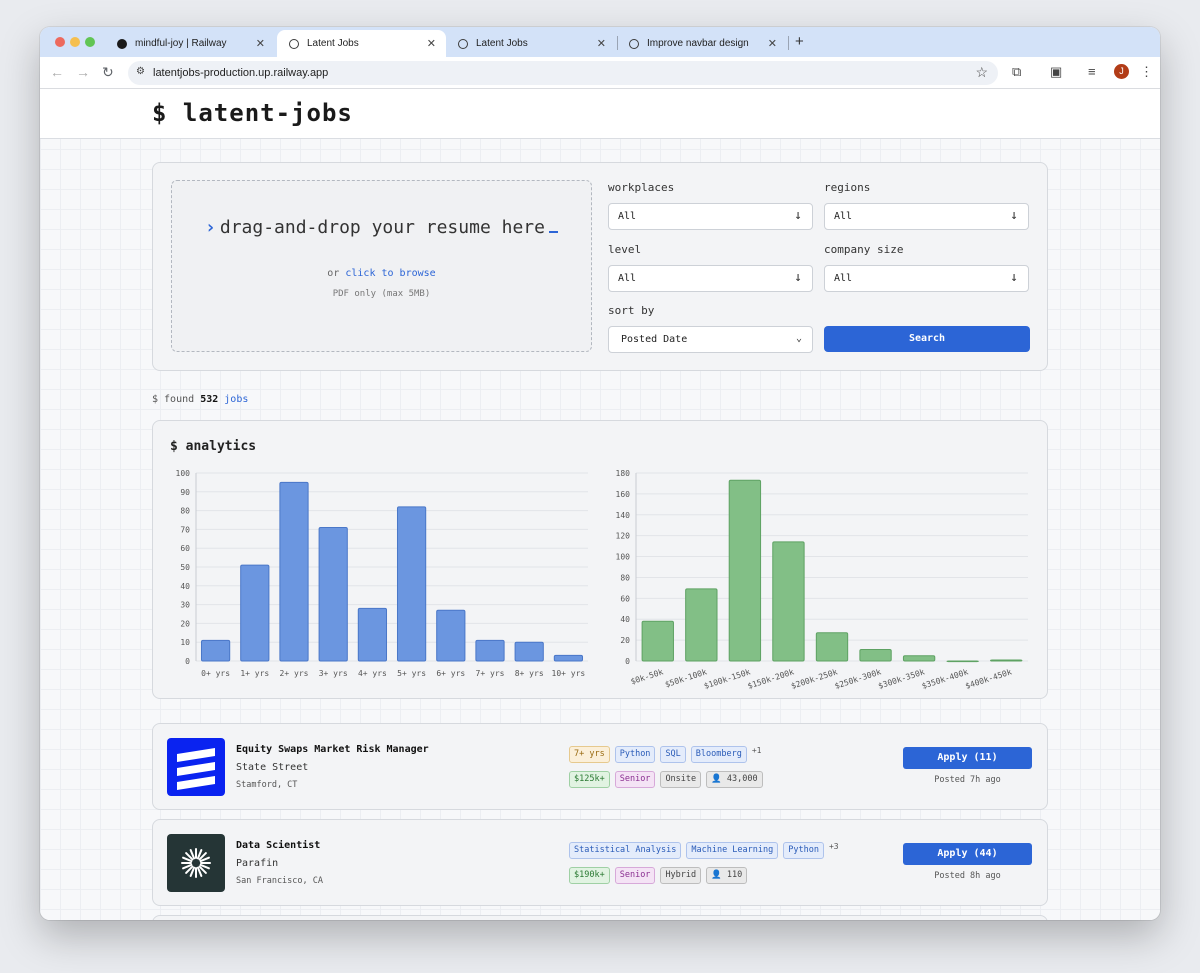 Image resolution: width=1200 pixels, height=973 pixels. I want to click on job-location: San Francisco, CA, so click(279, 881).